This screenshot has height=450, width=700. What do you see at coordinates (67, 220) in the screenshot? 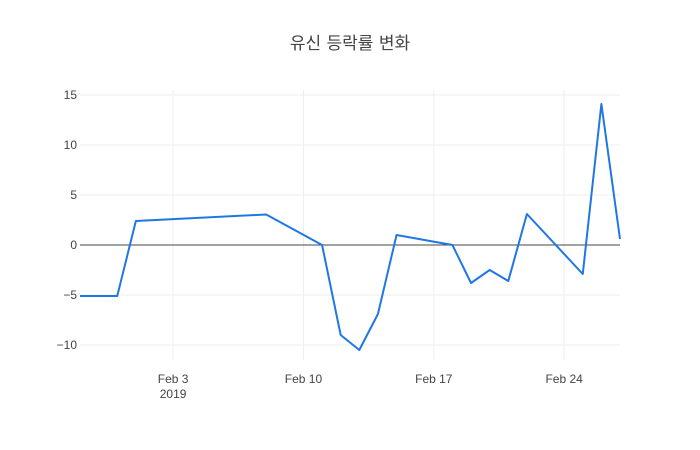
I see `y-axis-ticks: 15 10 5 0 −5 −10` at bounding box center [67, 220].